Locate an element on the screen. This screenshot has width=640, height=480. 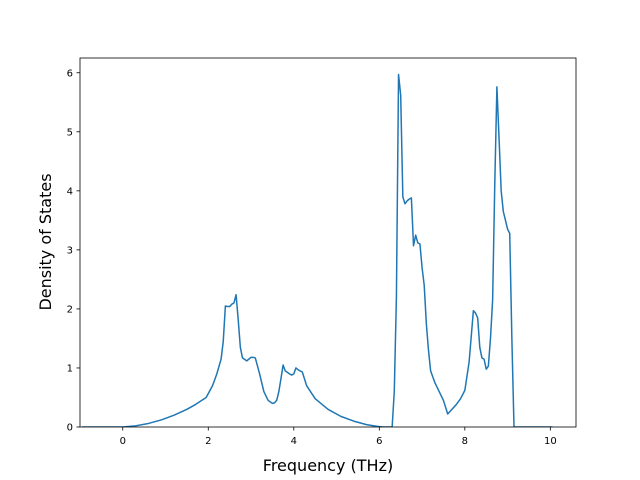
x-tick-label: 2 is located at coordinates (208, 441).